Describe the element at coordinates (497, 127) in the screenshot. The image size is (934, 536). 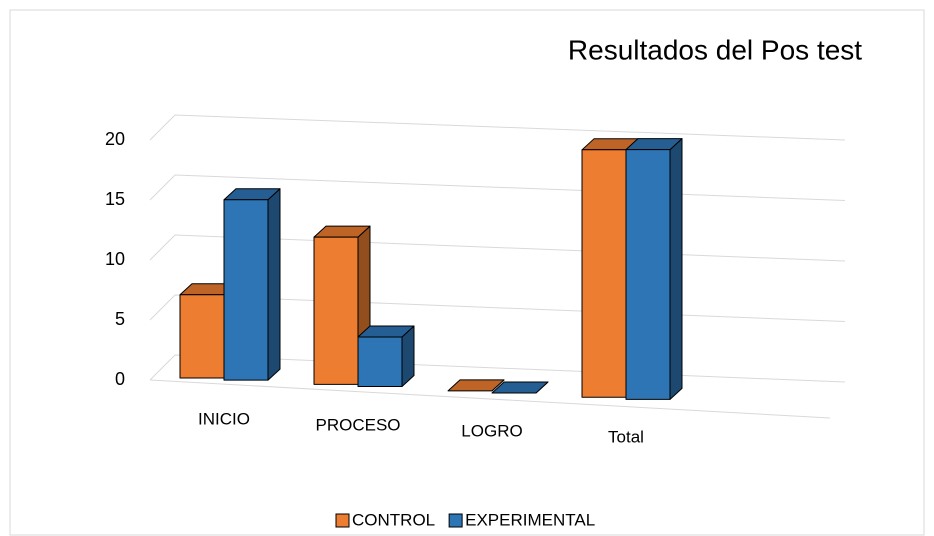
I see `grid-line` at that location.